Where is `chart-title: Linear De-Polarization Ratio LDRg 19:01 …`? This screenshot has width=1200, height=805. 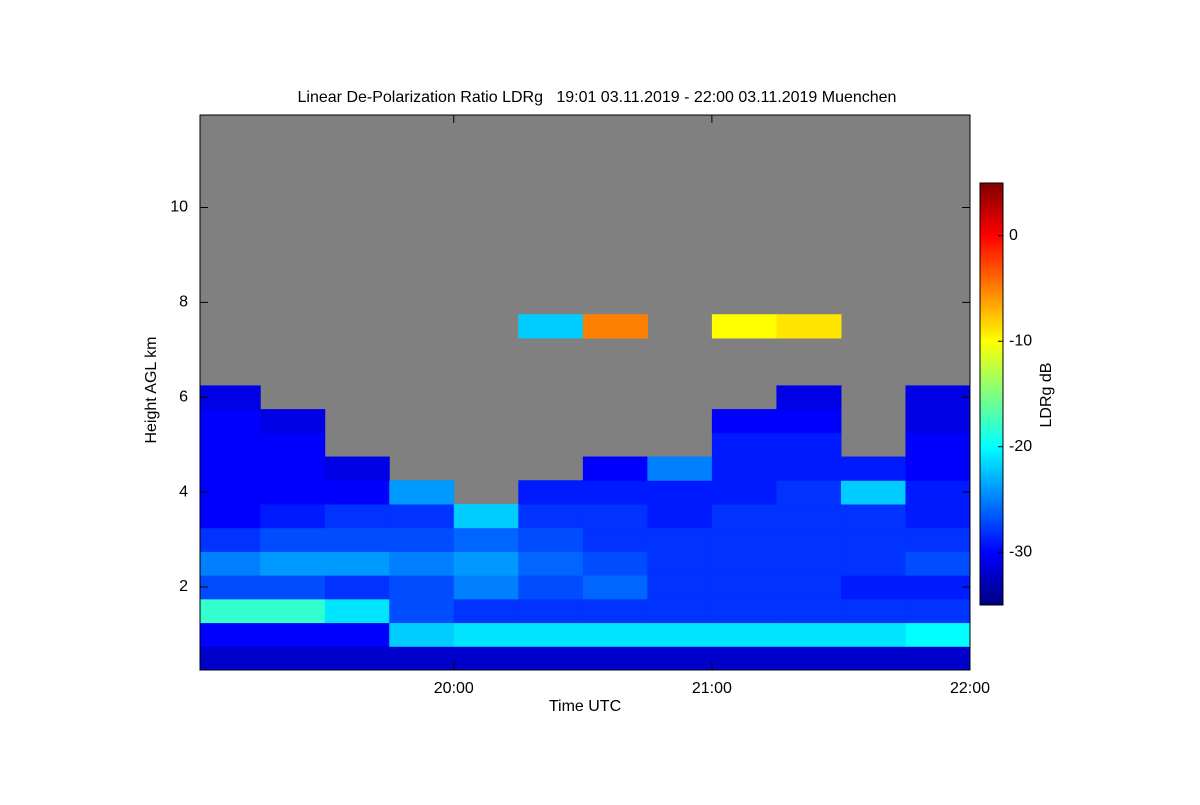 chart-title: Linear De-Polarization Ratio LDRg 19:01 … is located at coordinates (597, 97).